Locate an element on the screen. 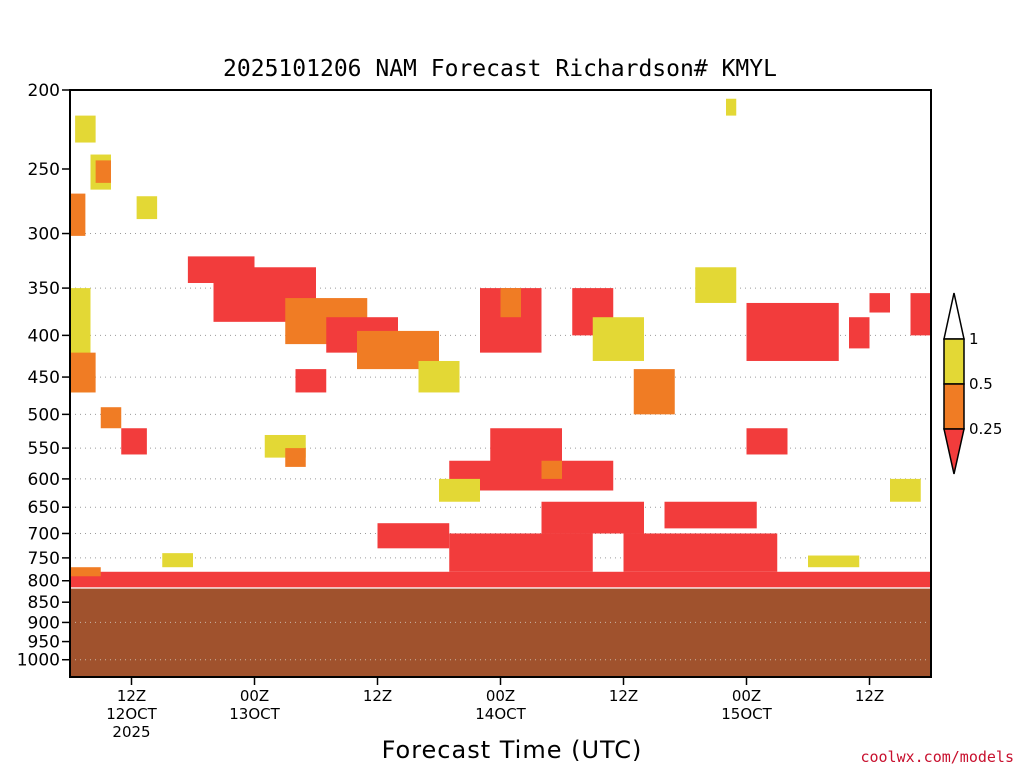  x-tick-label: 13OCT is located at coordinates (254, 714).